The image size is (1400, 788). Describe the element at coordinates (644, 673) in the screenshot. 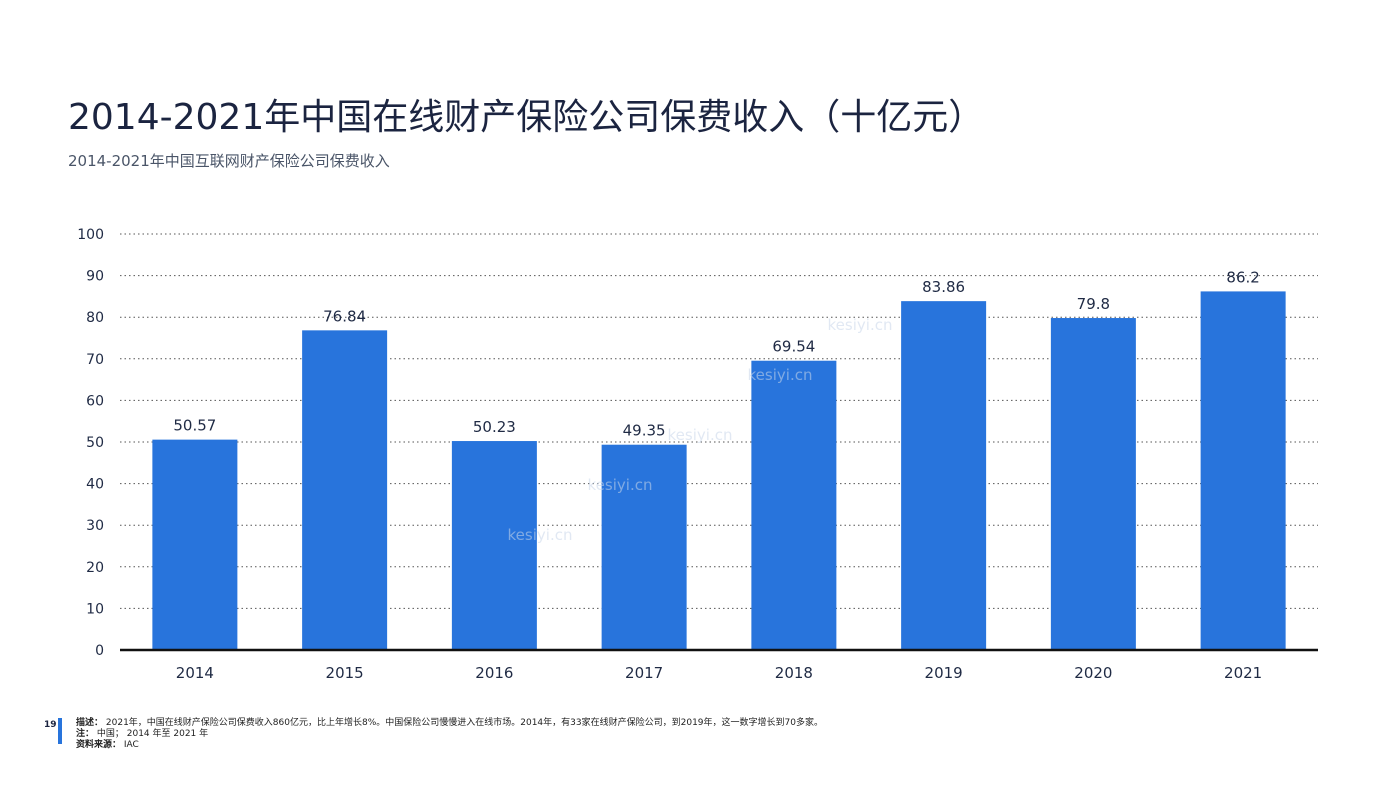

I see `x-tick-label: 2017` at that location.